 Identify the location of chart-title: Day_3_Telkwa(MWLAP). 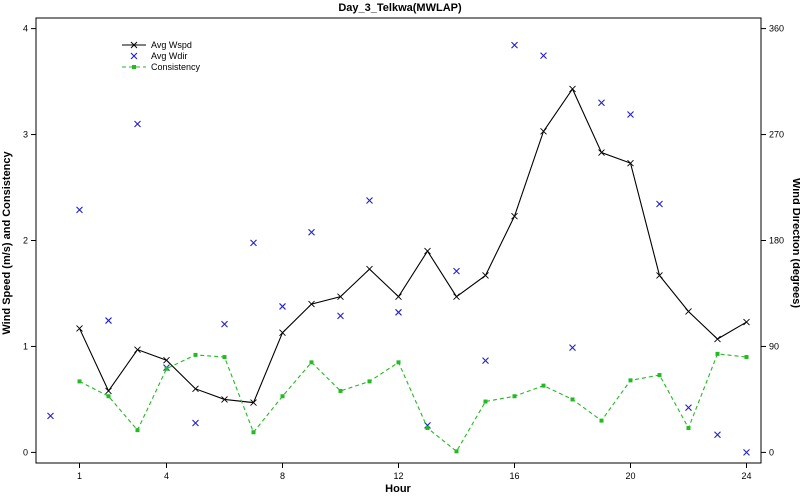
(400, 8).